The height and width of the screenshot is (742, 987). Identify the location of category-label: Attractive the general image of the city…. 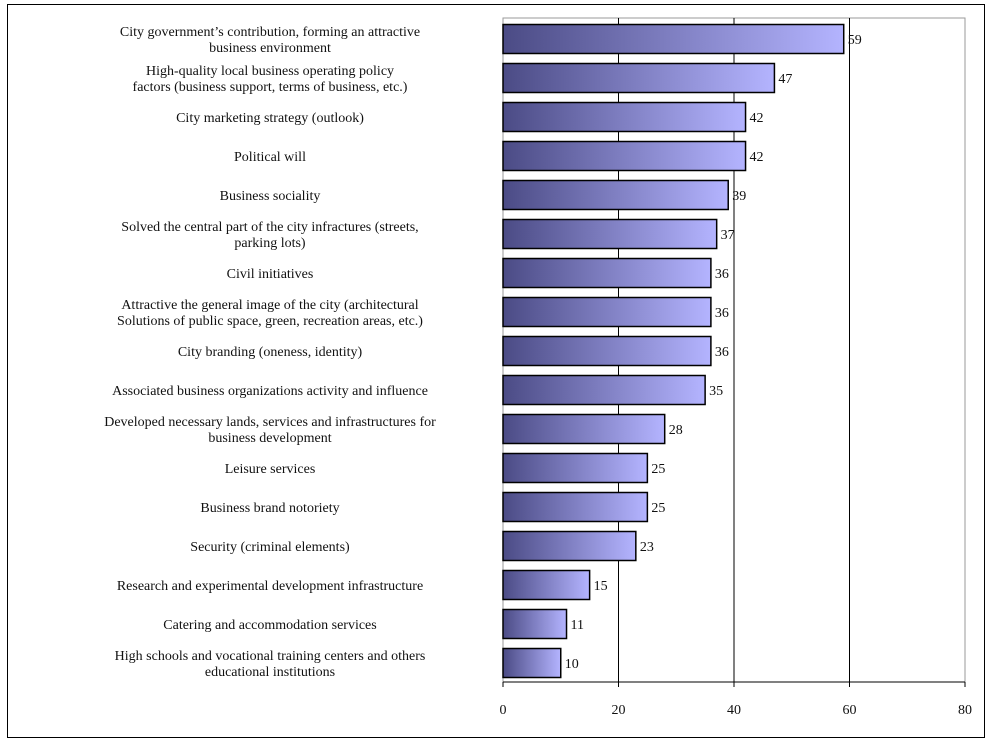
(270, 313).